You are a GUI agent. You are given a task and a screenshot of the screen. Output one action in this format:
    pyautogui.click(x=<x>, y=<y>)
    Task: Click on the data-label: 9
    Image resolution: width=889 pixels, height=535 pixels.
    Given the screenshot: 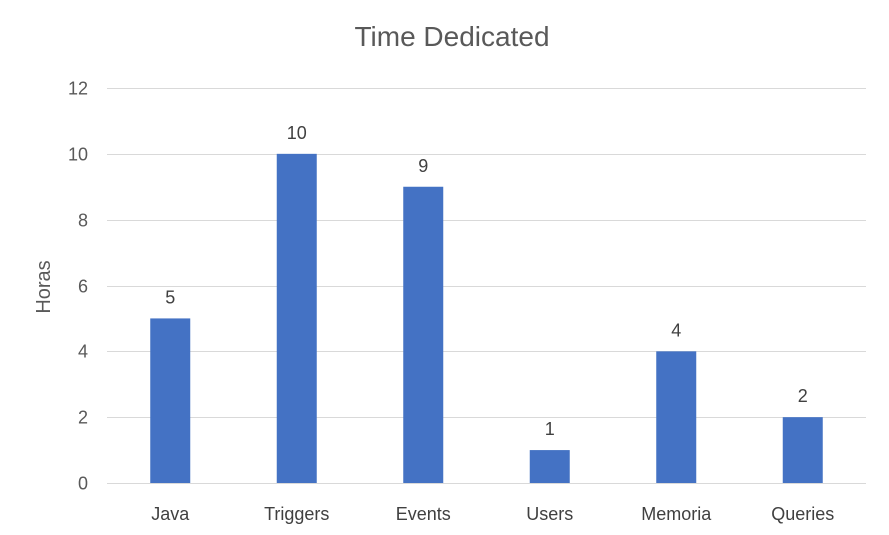 What is the action you would take?
    pyautogui.click(x=423, y=166)
    